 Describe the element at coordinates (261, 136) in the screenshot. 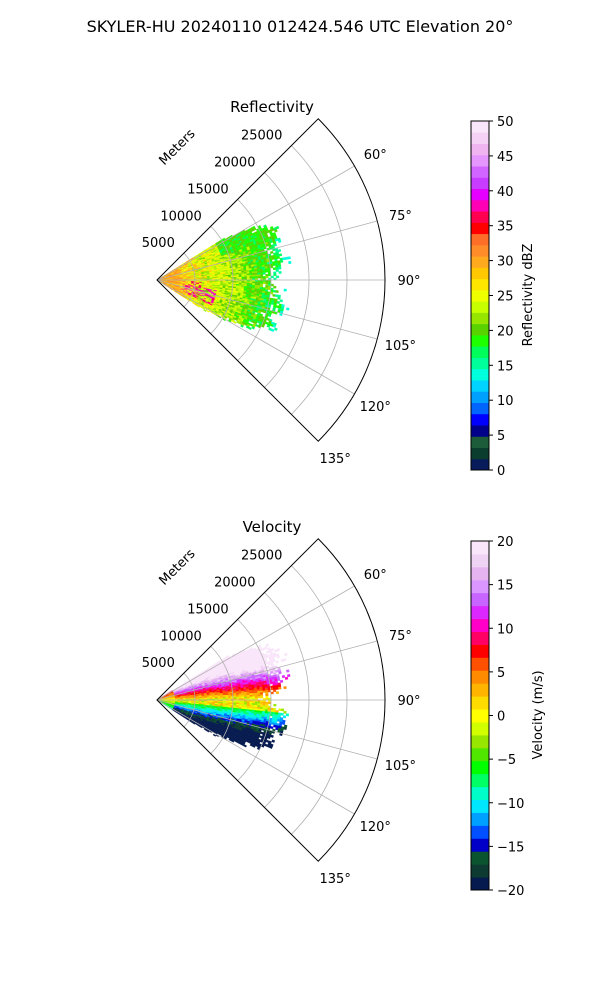

I see `ref-range-tick-label: 25000` at that location.